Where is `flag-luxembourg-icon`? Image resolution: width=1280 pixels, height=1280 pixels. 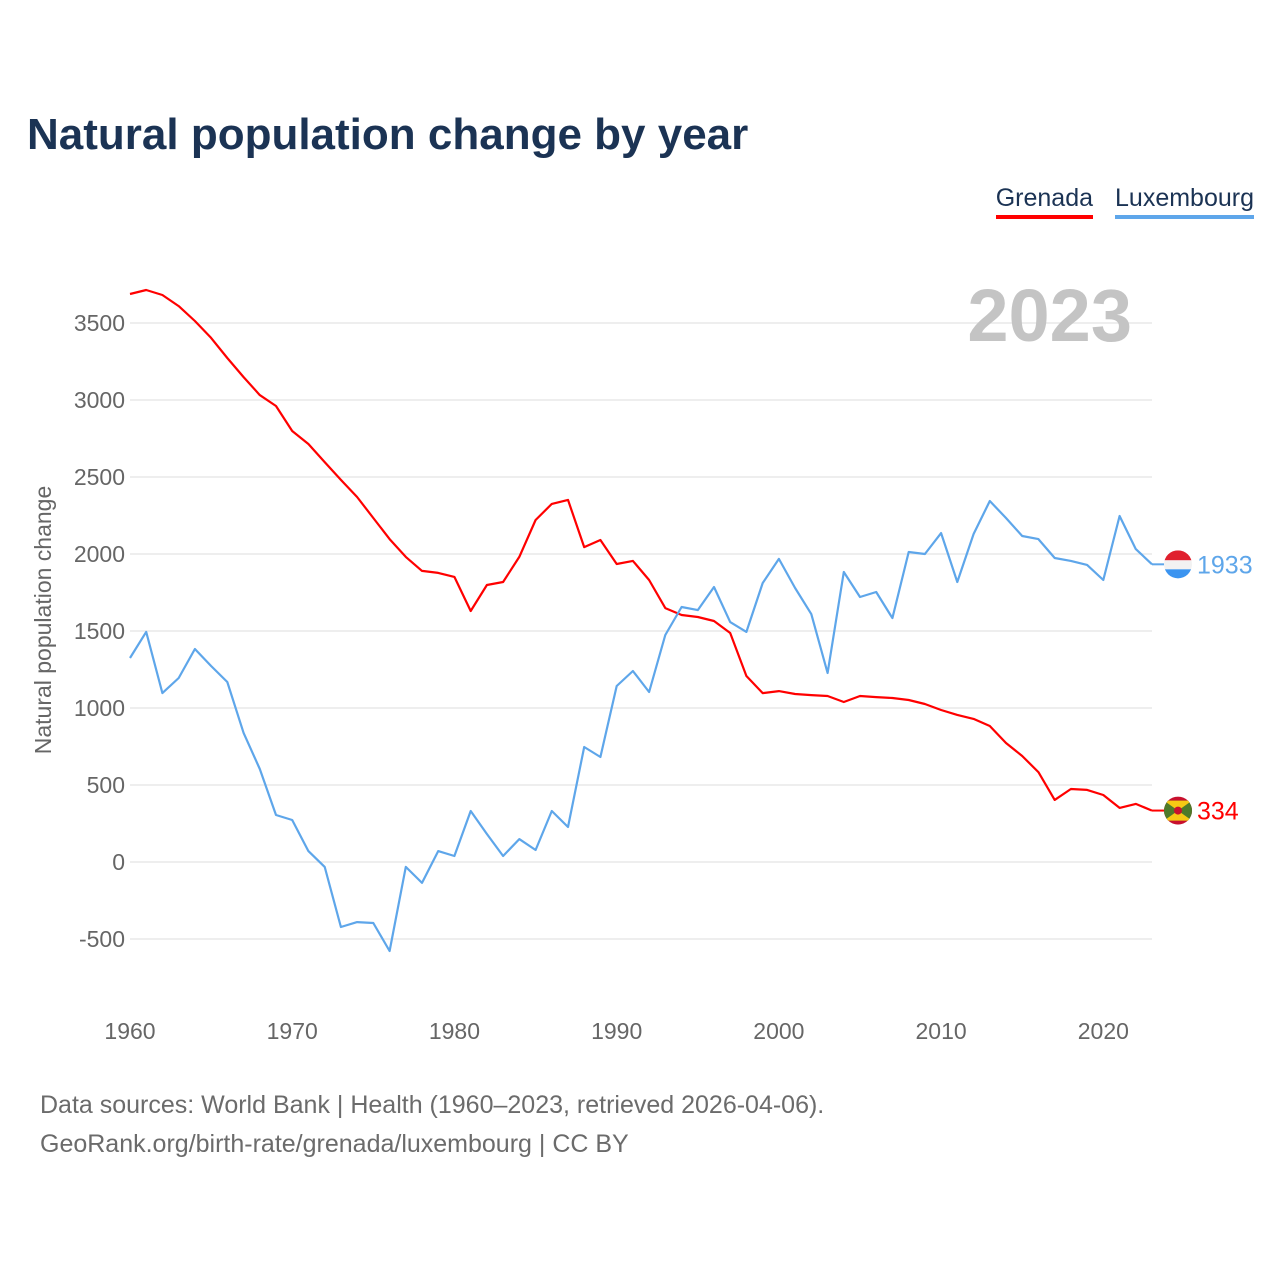
flag-luxembourg-icon is located at coordinates (1178, 564).